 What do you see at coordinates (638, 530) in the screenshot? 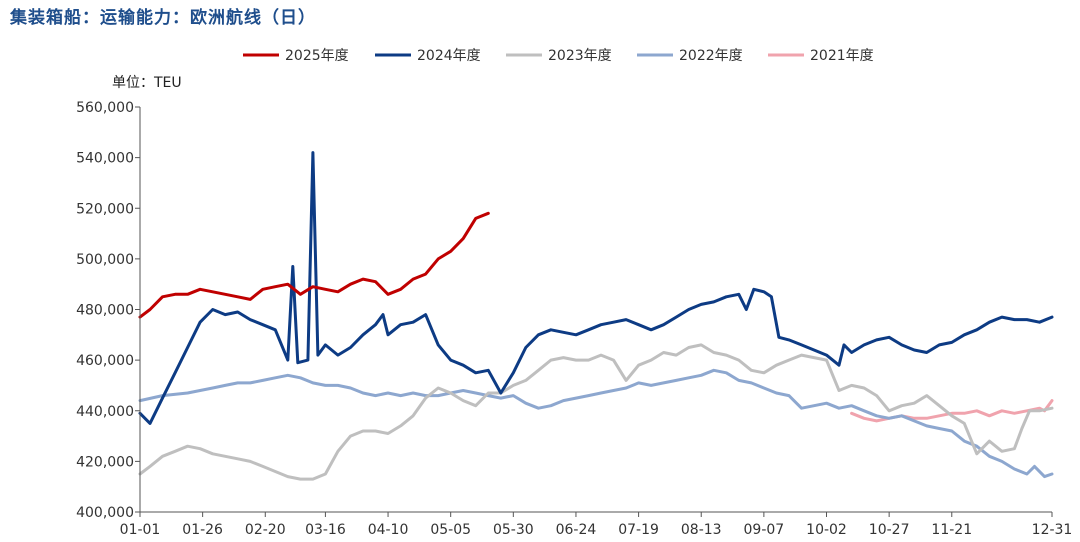
I see `x-tick-label: 07-19` at bounding box center [638, 530].